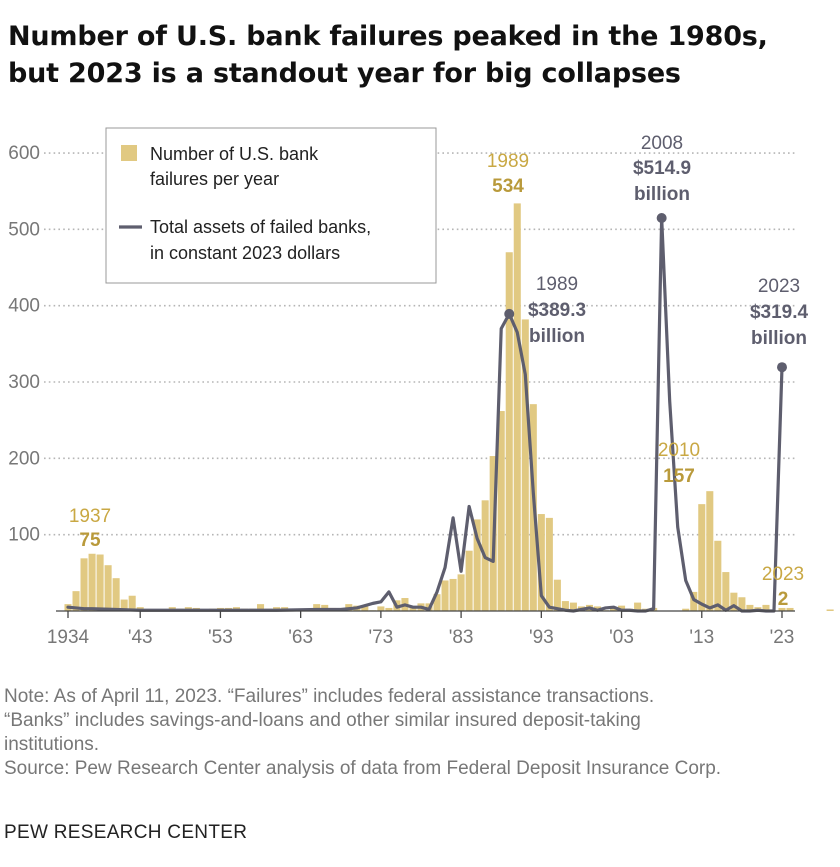 The image size is (840, 867). Describe the element at coordinates (783, 574) in the screenshot. I see `annotation-2023-bar-year: 2023` at that location.